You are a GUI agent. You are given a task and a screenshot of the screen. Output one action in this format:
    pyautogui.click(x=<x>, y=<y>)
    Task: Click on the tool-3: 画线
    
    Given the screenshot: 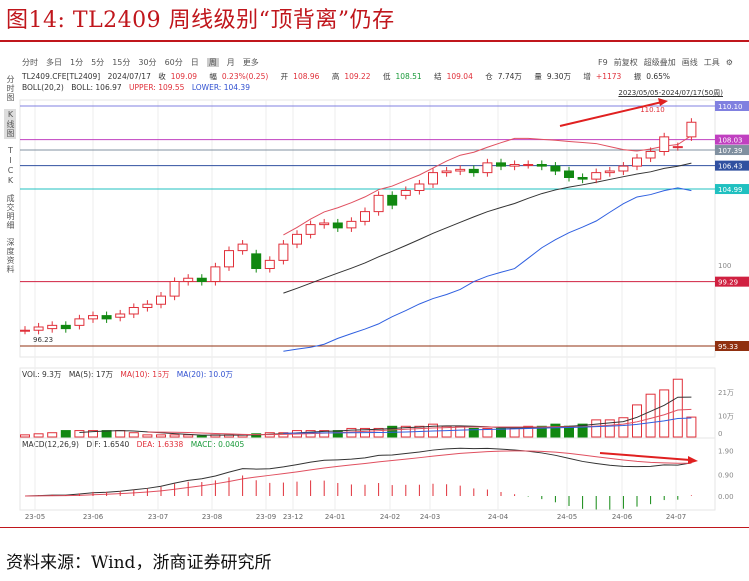 What is the action you would take?
    pyautogui.click(x=689, y=62)
    